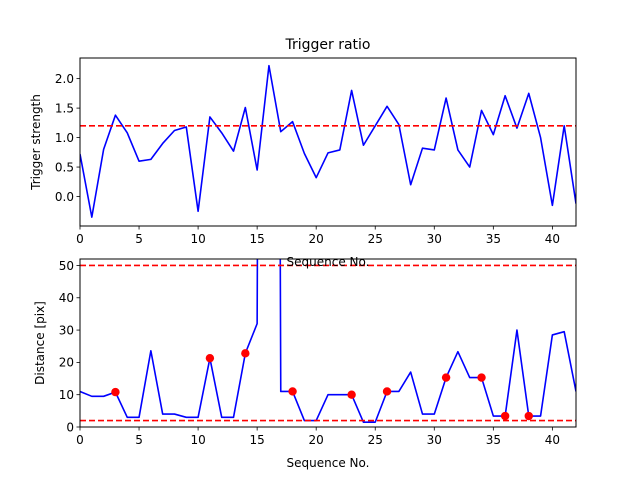  Describe the element at coordinates (66, 298) in the screenshot. I see `y-tick-label: 40` at that location.